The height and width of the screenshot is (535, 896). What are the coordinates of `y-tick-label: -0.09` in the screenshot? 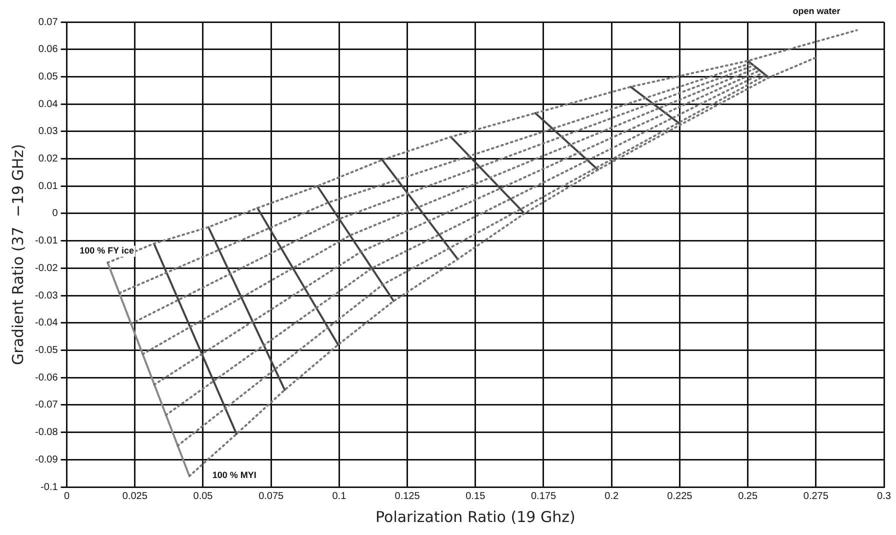 It's located at (46, 460).